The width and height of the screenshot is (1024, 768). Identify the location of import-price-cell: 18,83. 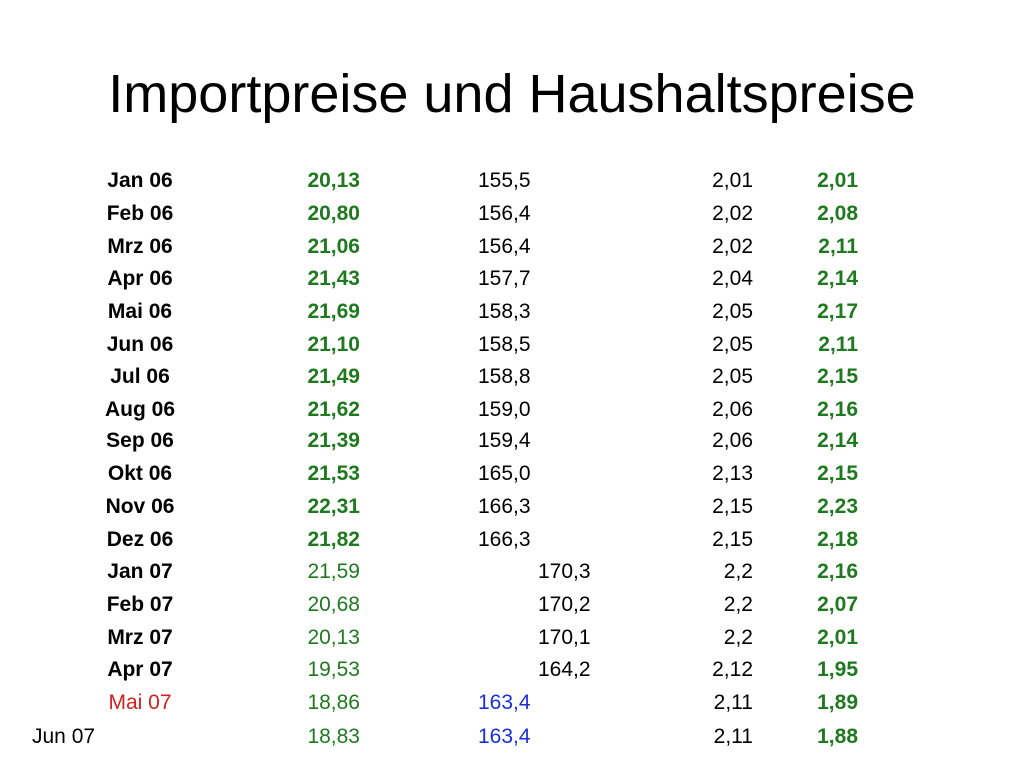
(333, 736).